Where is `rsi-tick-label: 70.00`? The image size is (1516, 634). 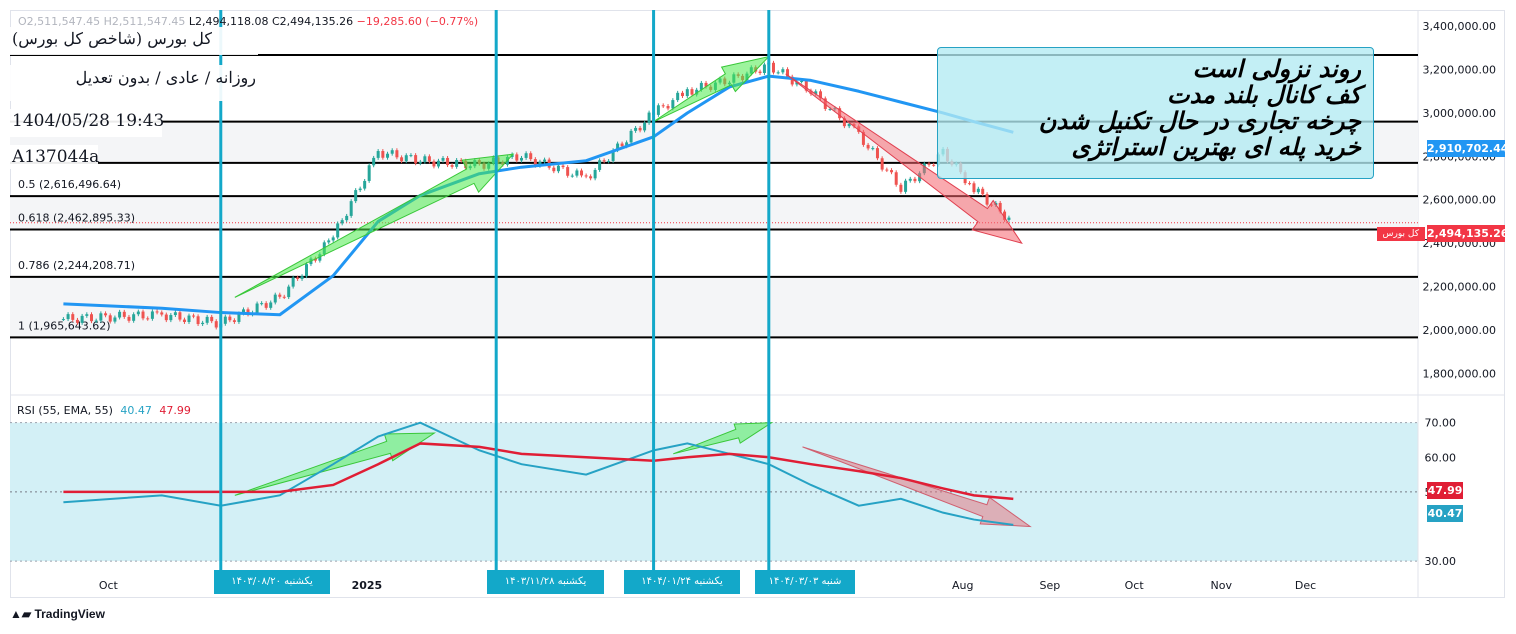 rsi-tick-label: 70.00 is located at coordinates (1441, 423).